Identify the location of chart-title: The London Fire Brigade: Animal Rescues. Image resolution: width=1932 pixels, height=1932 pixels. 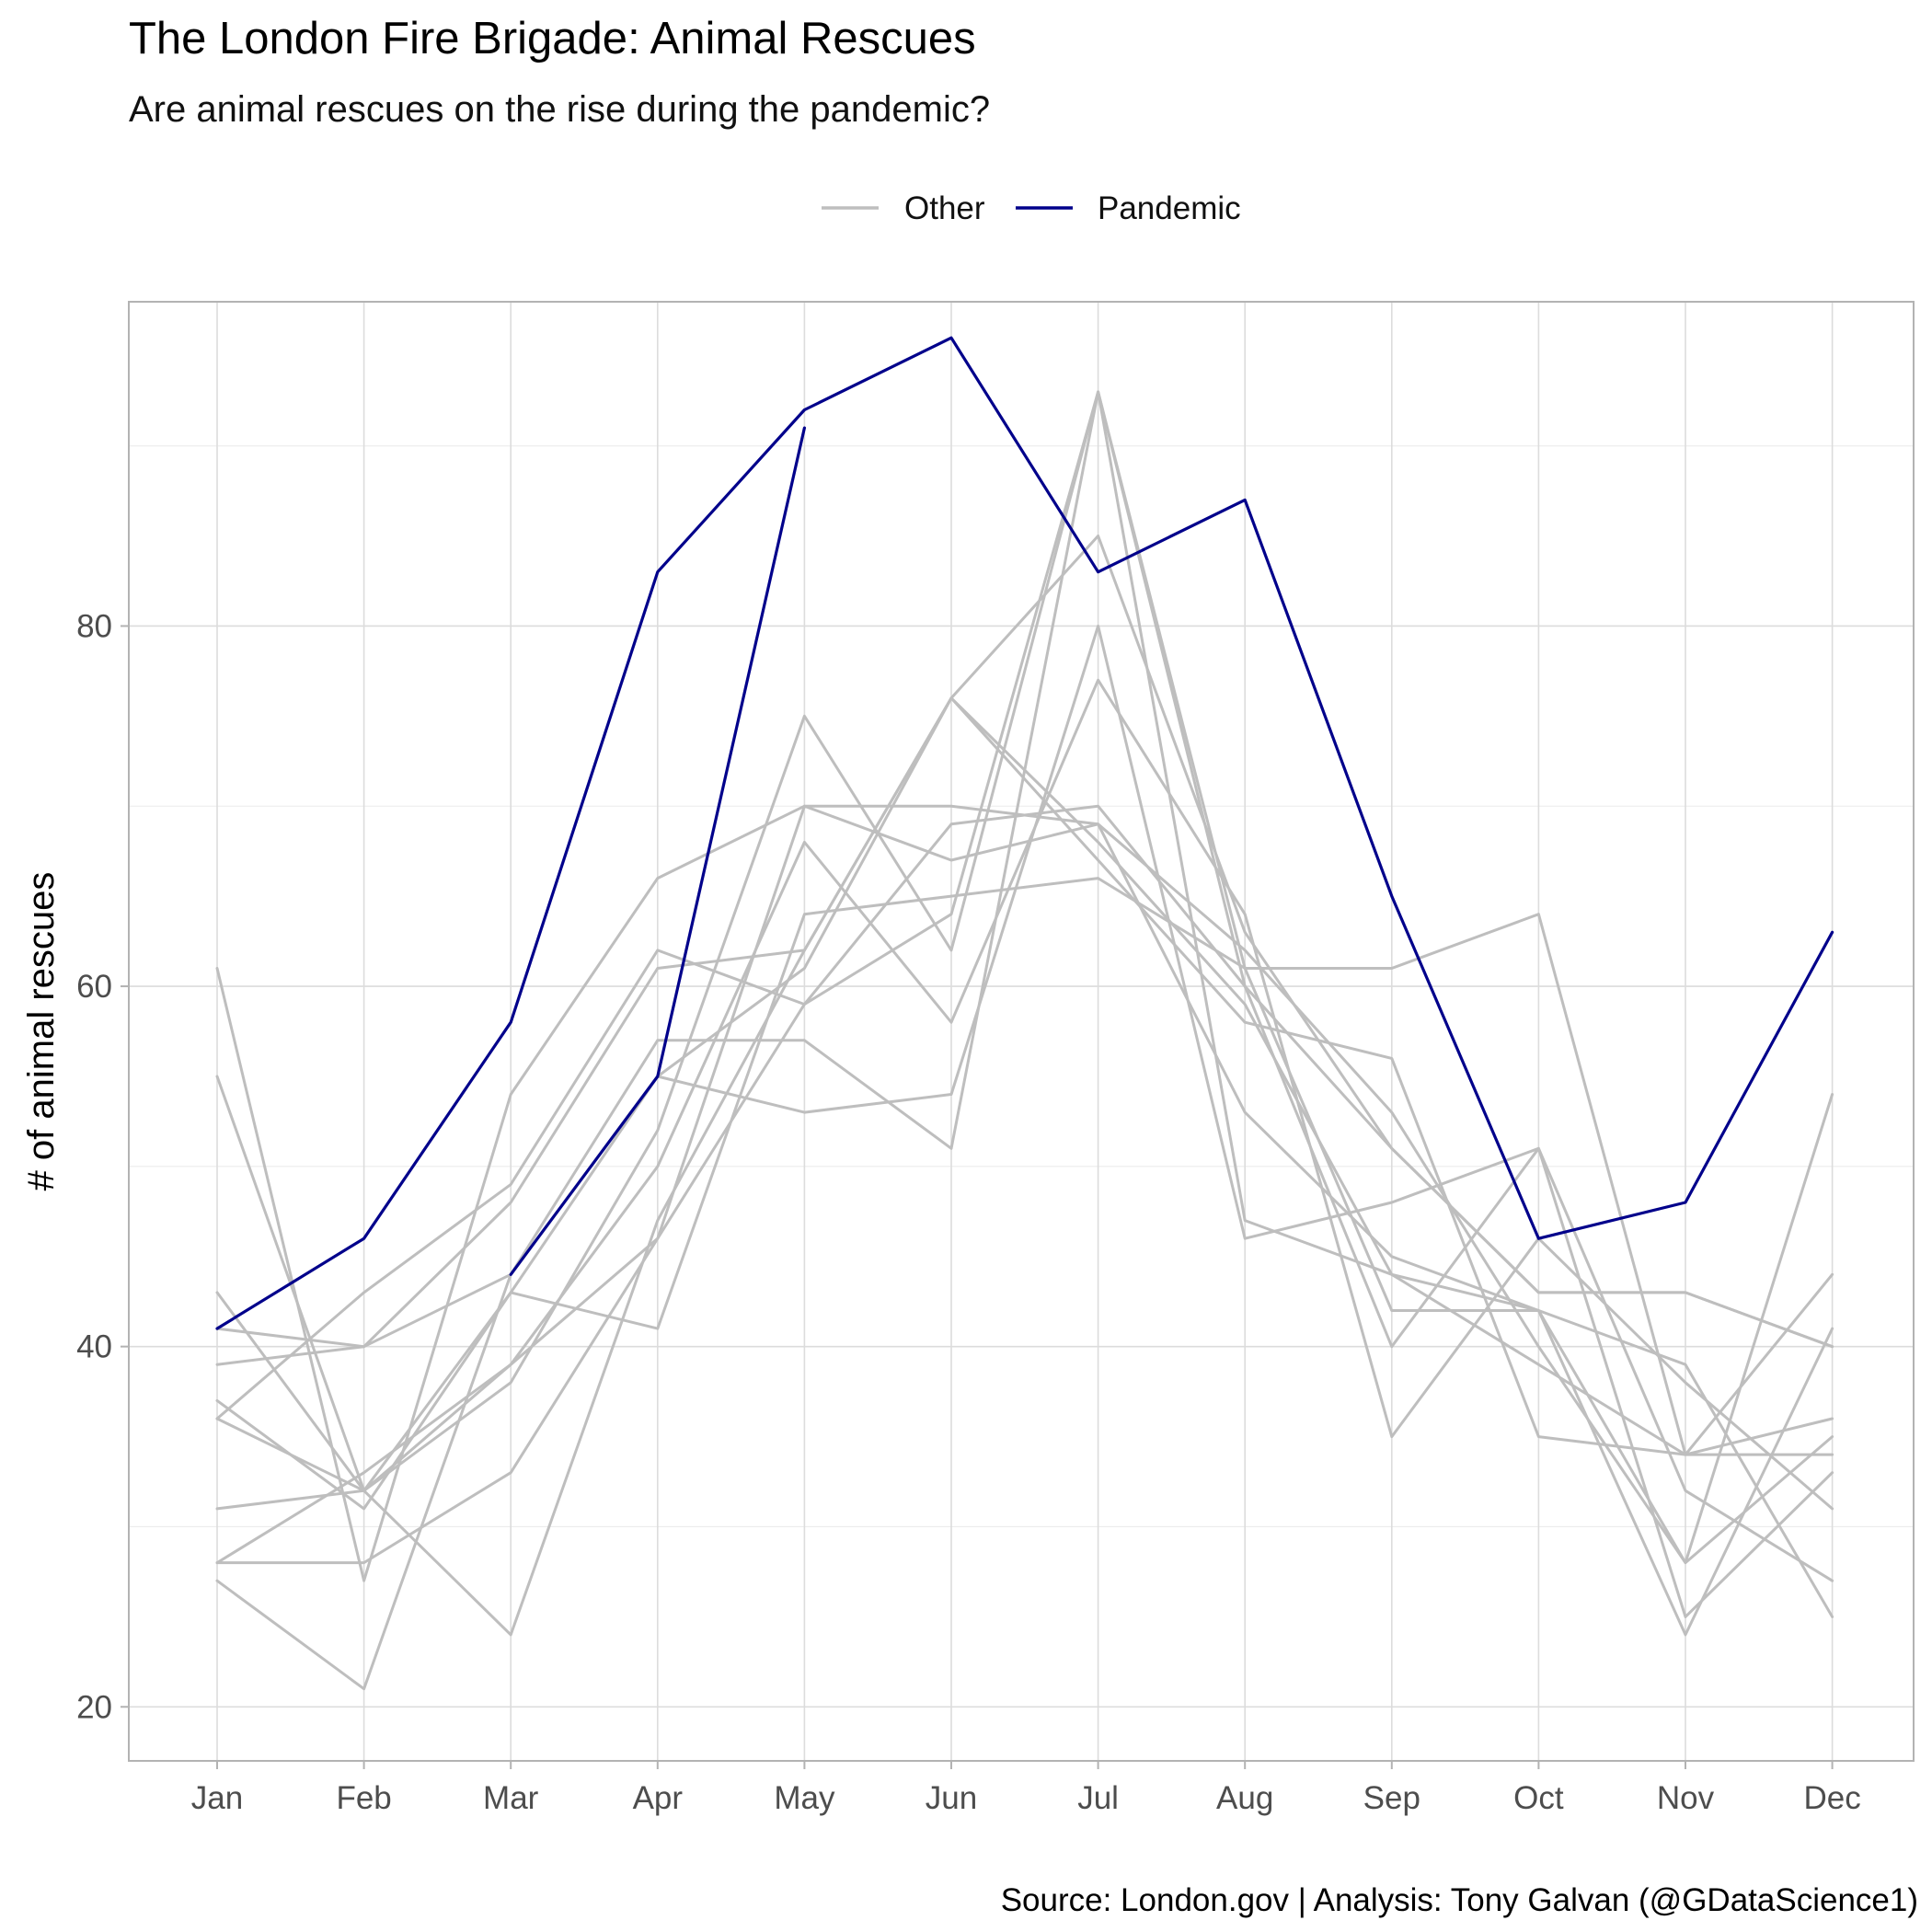
(552, 38).